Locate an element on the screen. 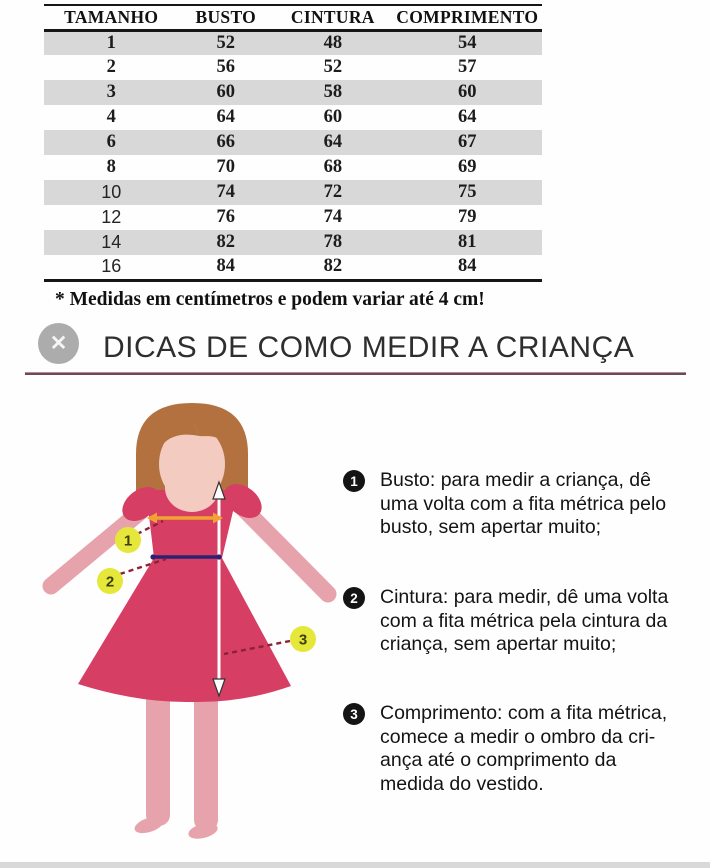 This screenshot has width=710, height=868. waist-measure-line is located at coordinates (186, 557).